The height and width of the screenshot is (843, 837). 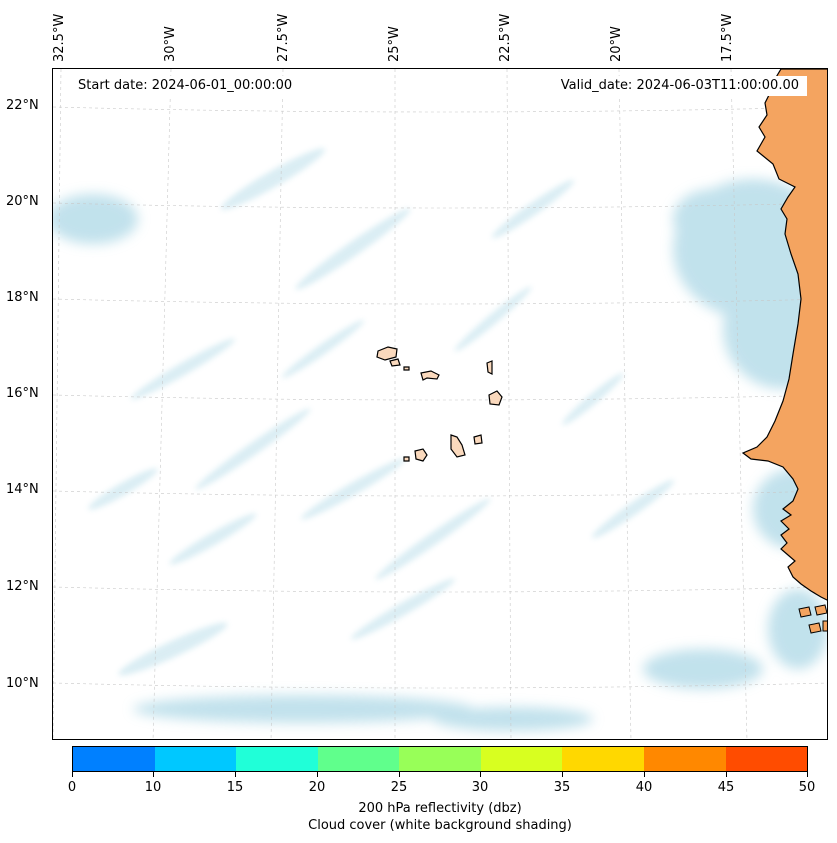 What do you see at coordinates (395, 362) in the screenshot?
I see `island-sao-vicente` at bounding box center [395, 362].